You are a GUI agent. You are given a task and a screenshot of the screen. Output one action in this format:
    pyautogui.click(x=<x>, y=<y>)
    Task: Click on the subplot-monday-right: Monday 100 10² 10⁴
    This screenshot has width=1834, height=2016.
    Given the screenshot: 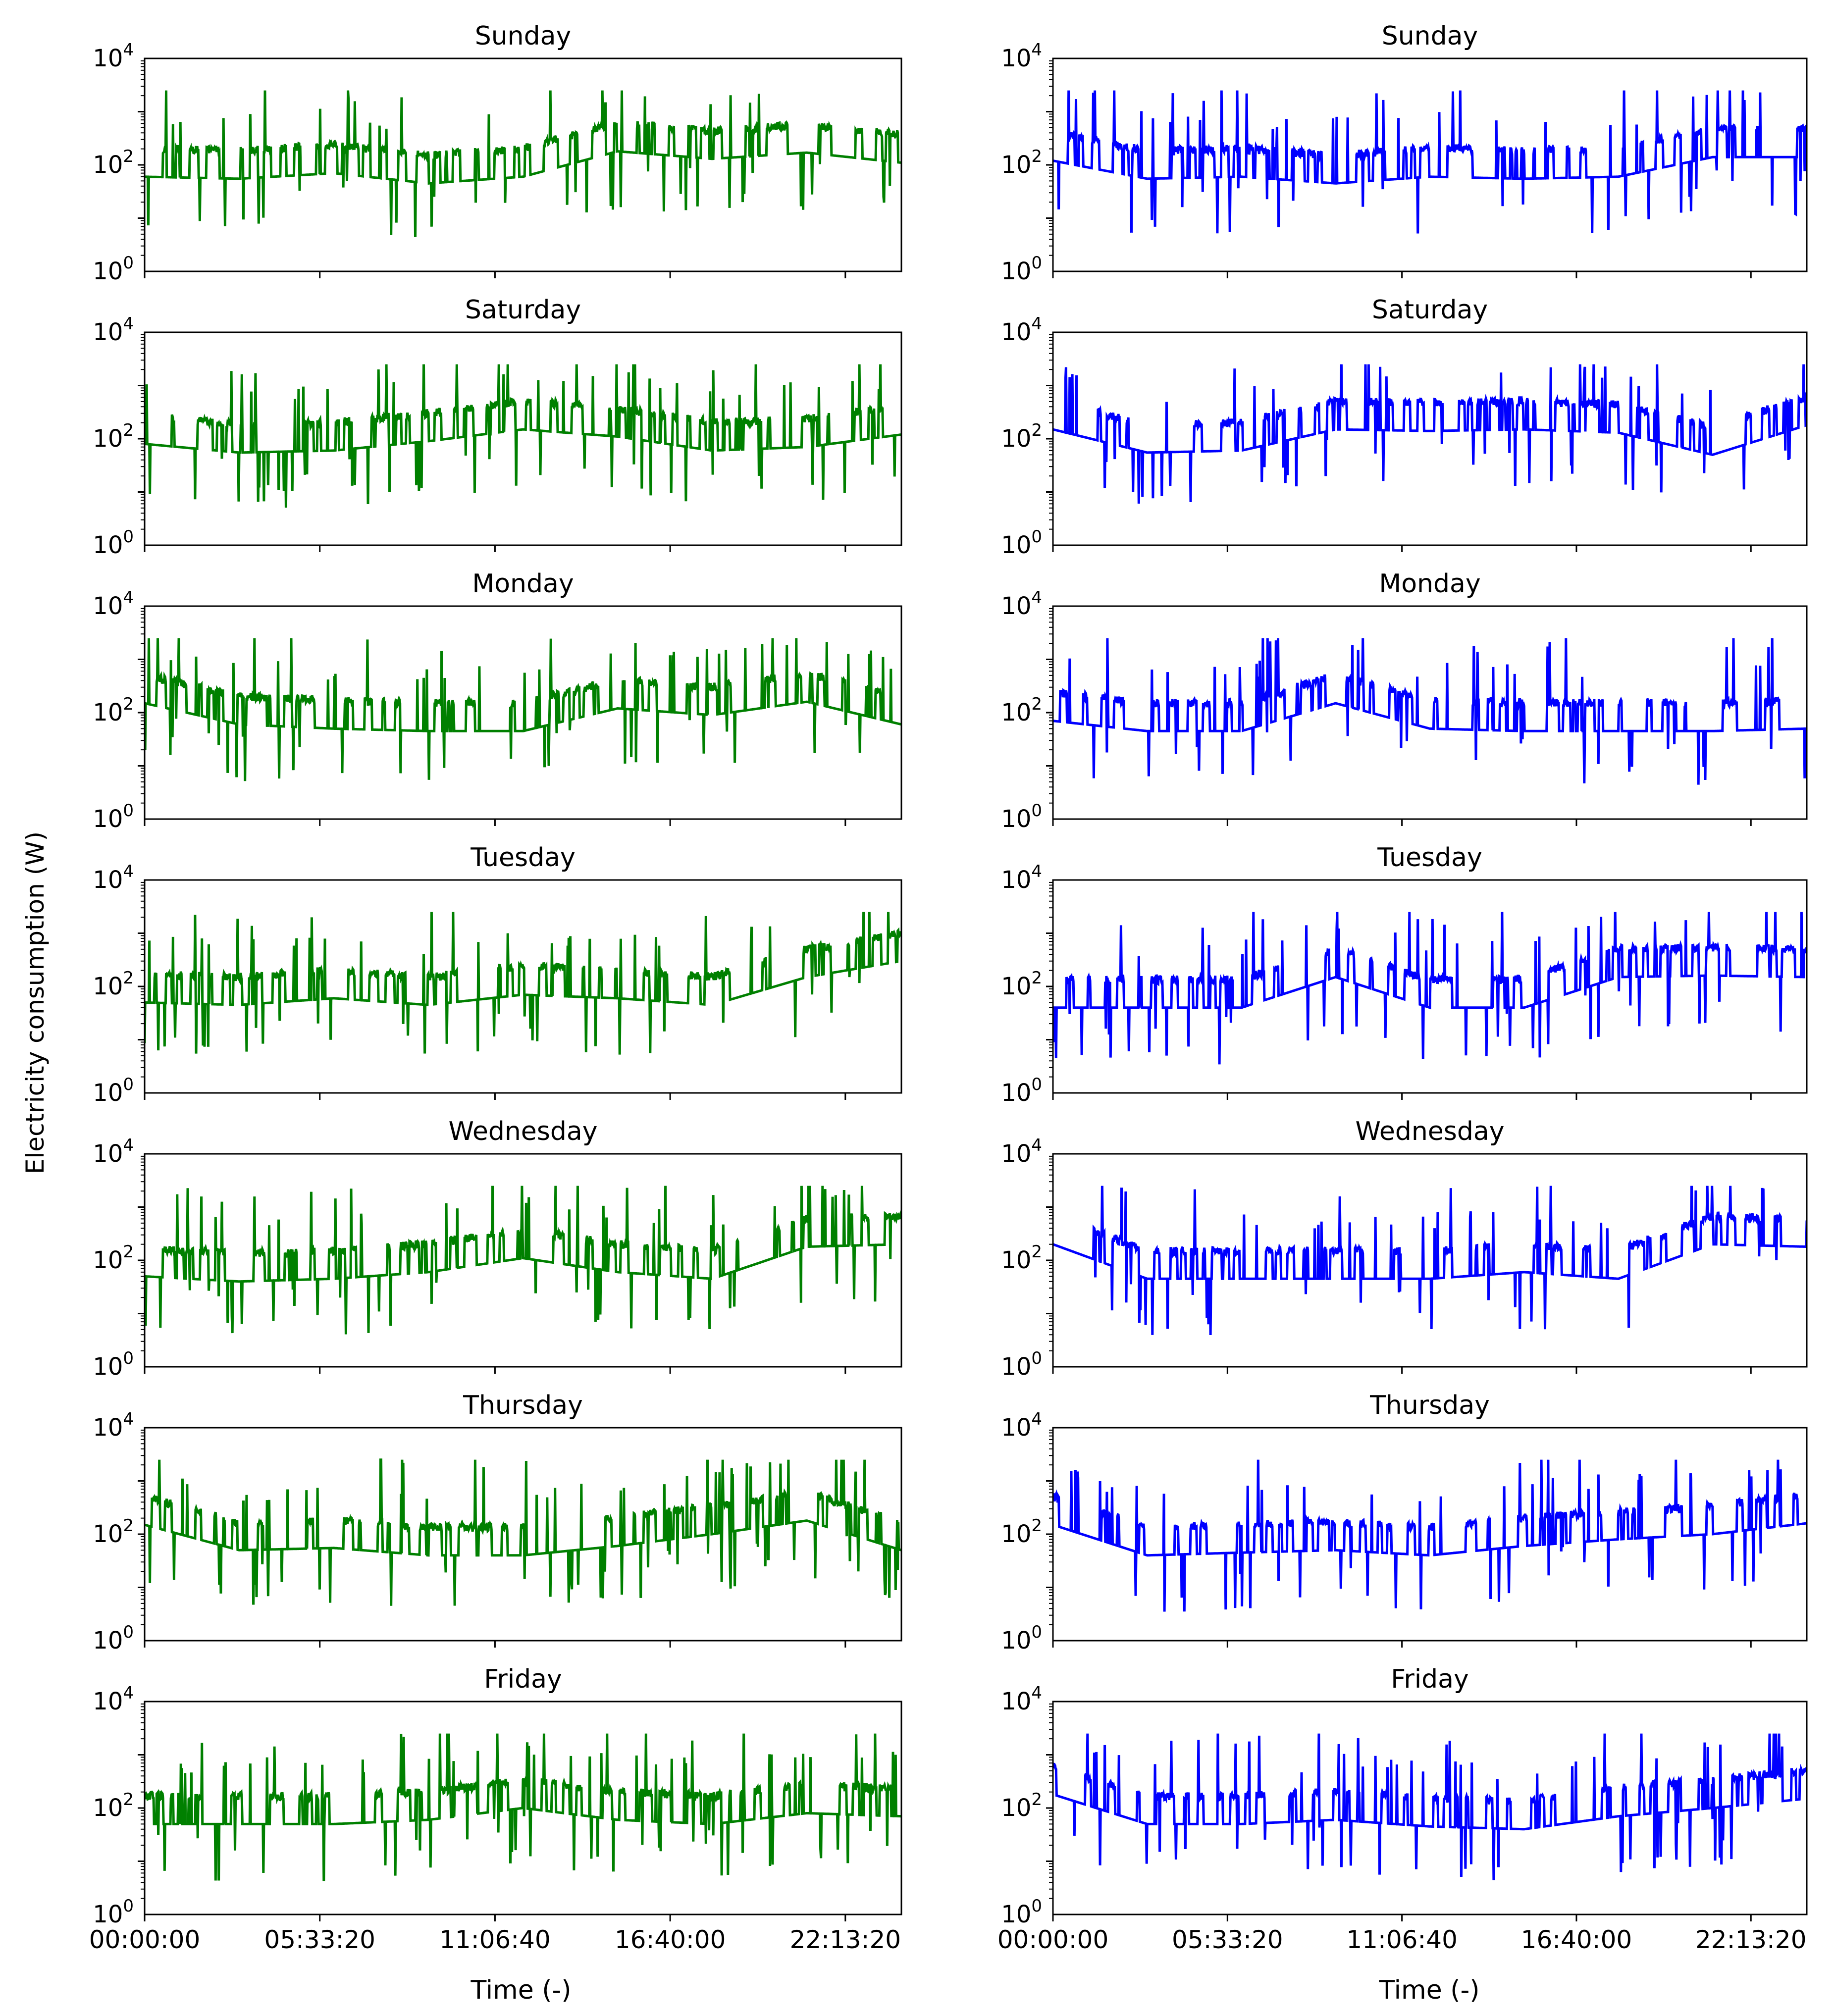 What is the action you would take?
    pyautogui.click(x=1404, y=701)
    